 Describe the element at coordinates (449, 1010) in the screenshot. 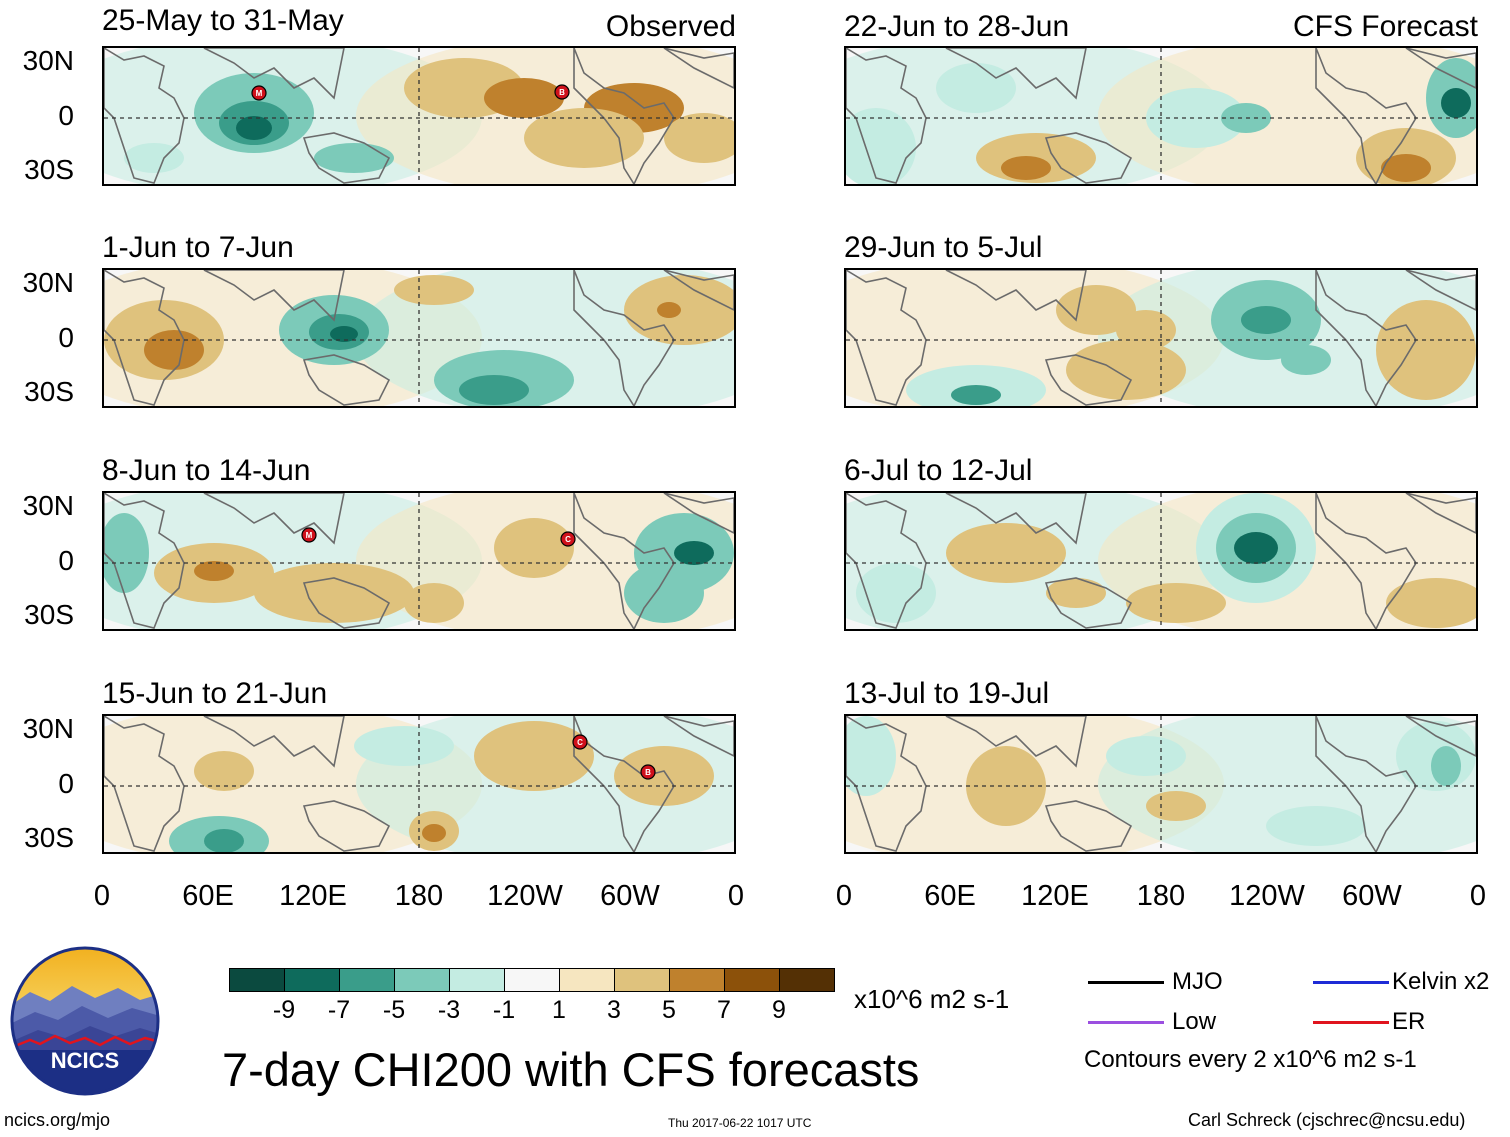

I see `colorbar-label: -3` at that location.